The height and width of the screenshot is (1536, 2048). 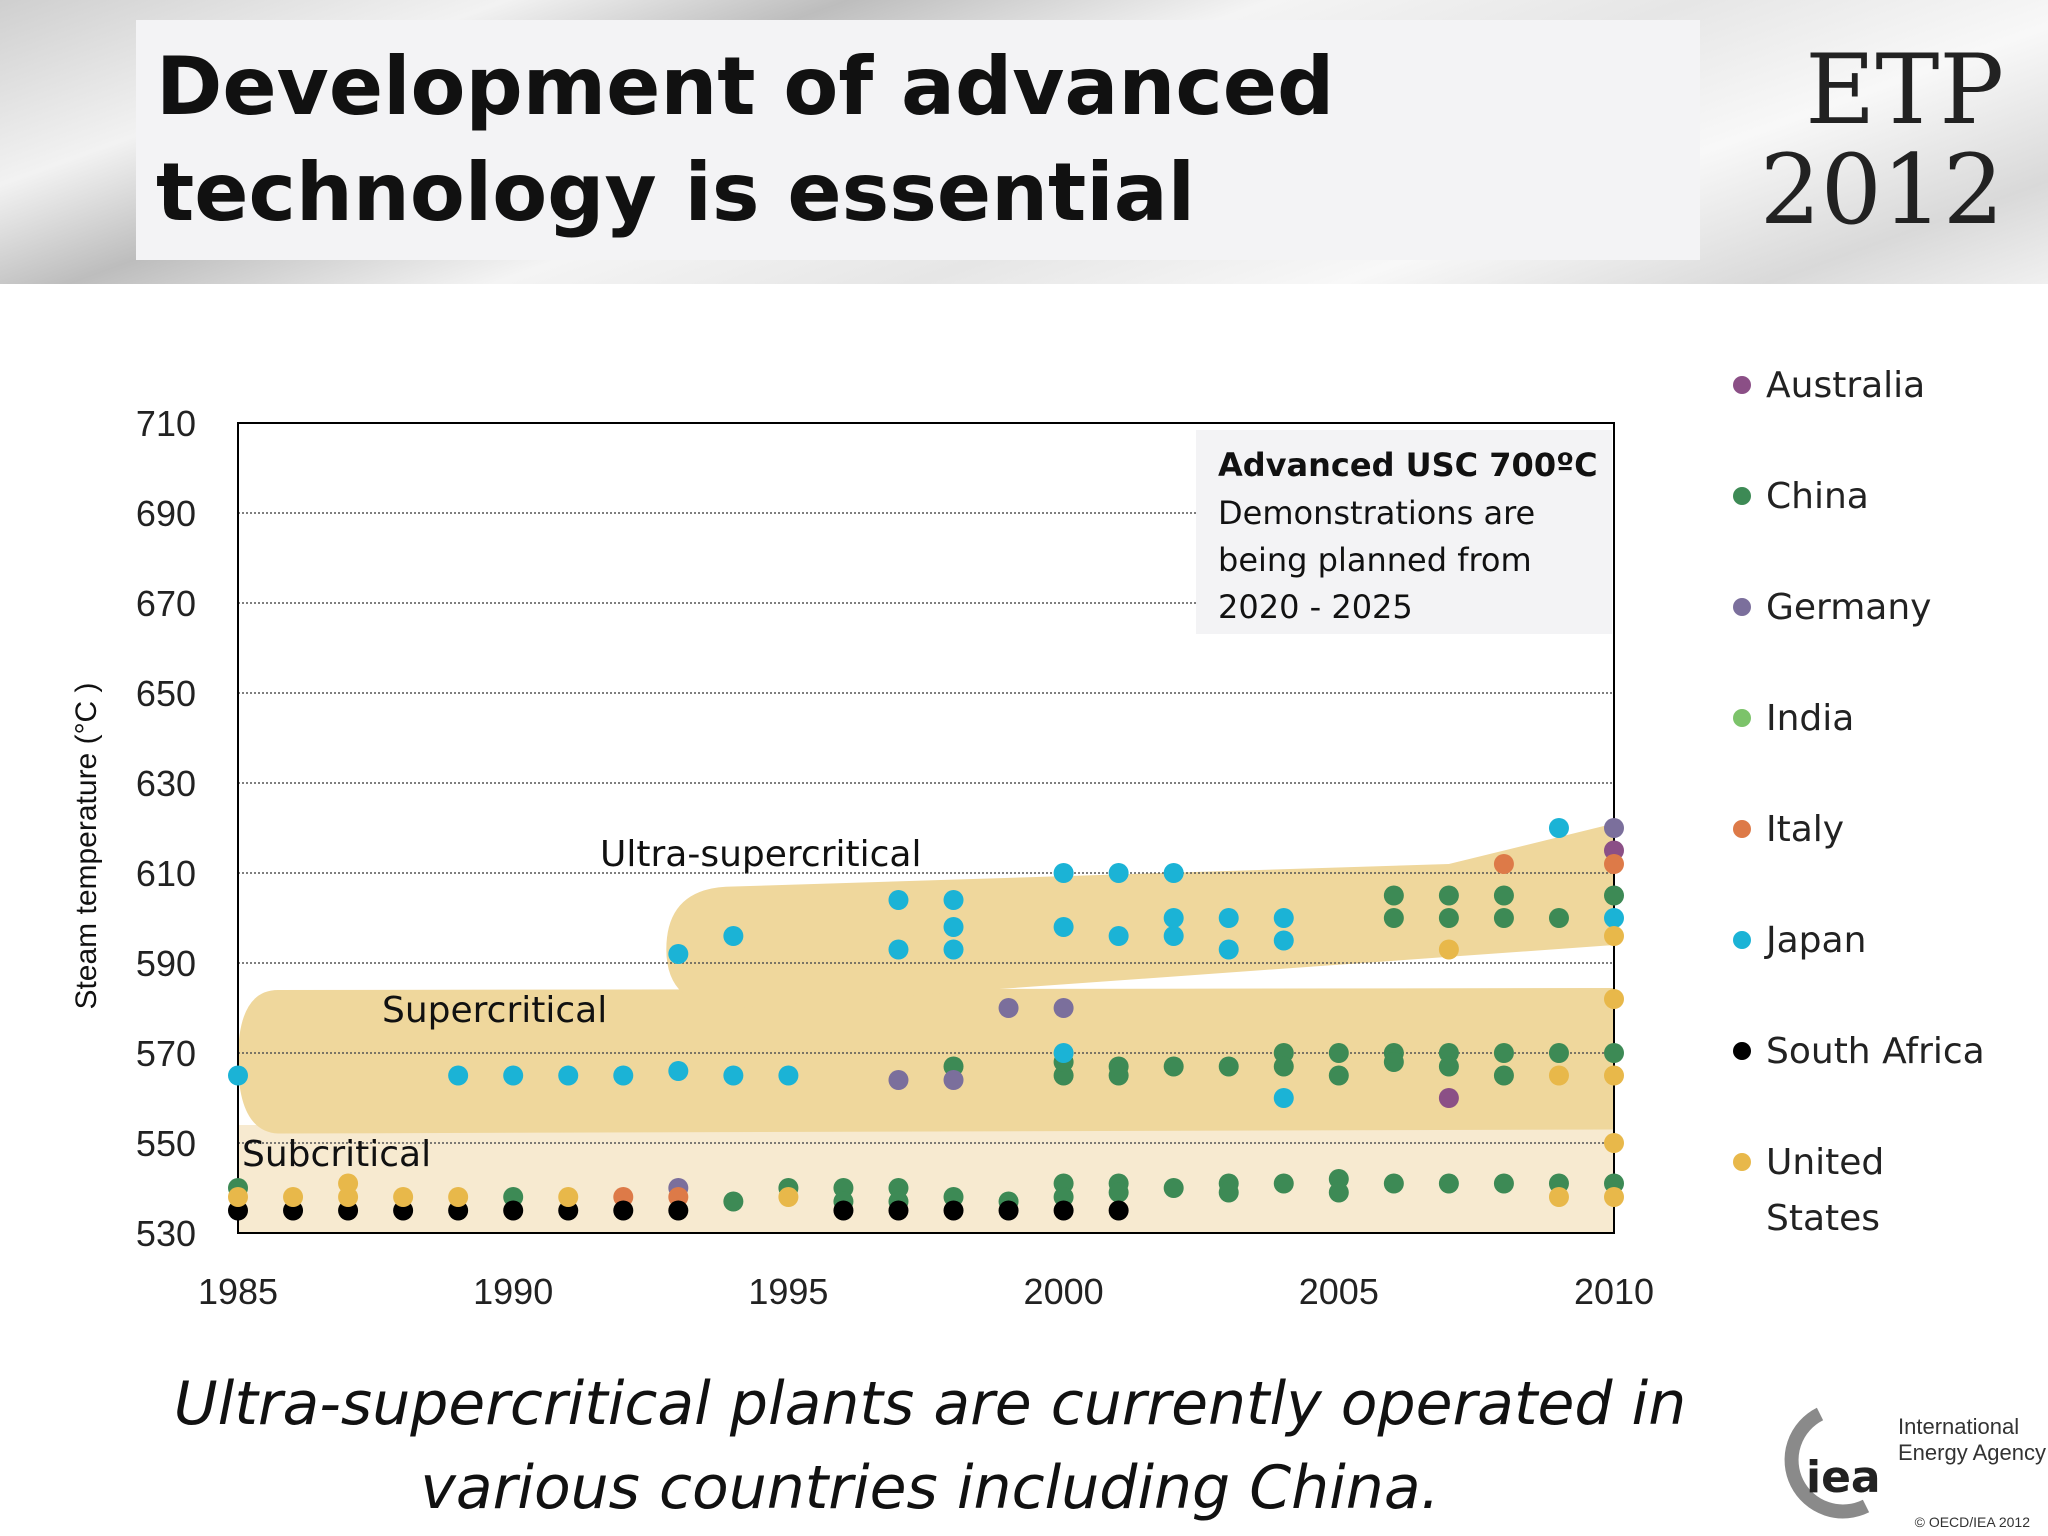 What do you see at coordinates (513, 1291) in the screenshot?
I see `x-tick-label: 1990` at bounding box center [513, 1291].